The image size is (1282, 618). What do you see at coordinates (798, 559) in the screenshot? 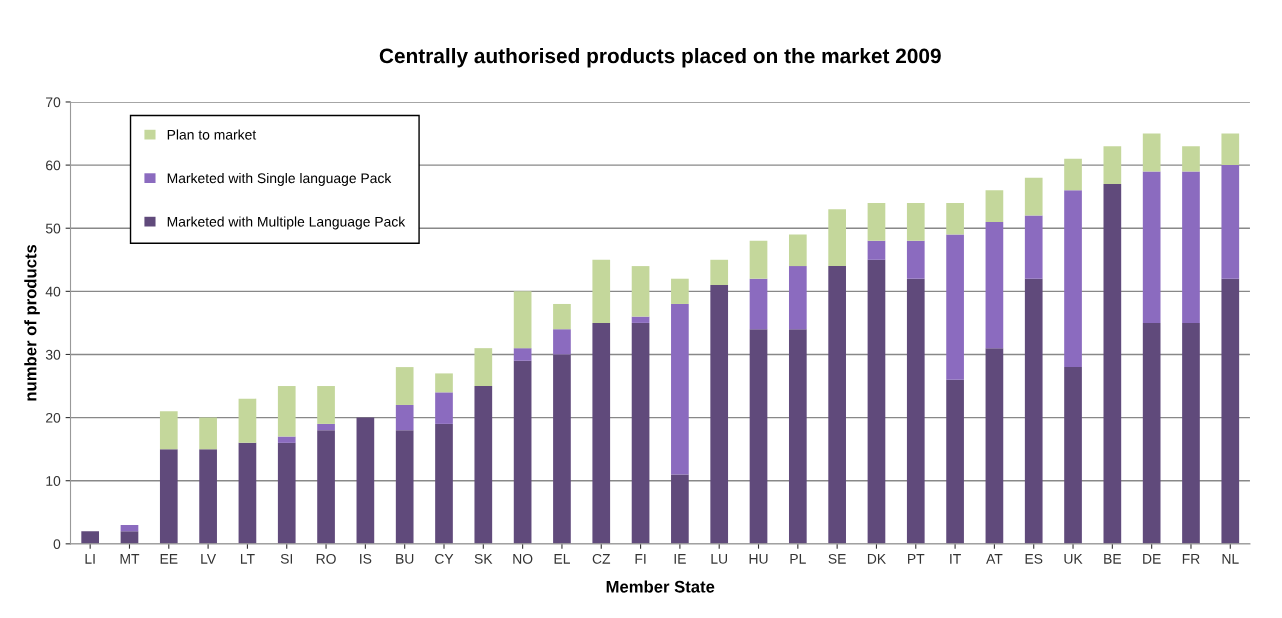
I see `x-tick-label: PL` at bounding box center [798, 559].